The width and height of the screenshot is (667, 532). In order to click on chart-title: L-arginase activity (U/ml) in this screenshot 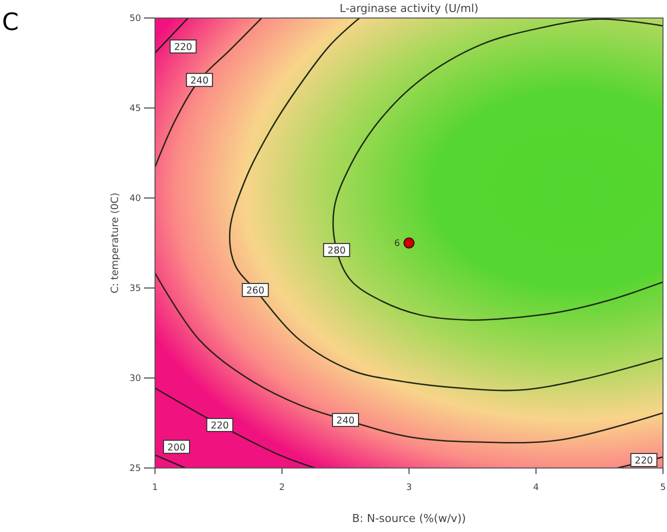, I will do `click(409, 8)`.